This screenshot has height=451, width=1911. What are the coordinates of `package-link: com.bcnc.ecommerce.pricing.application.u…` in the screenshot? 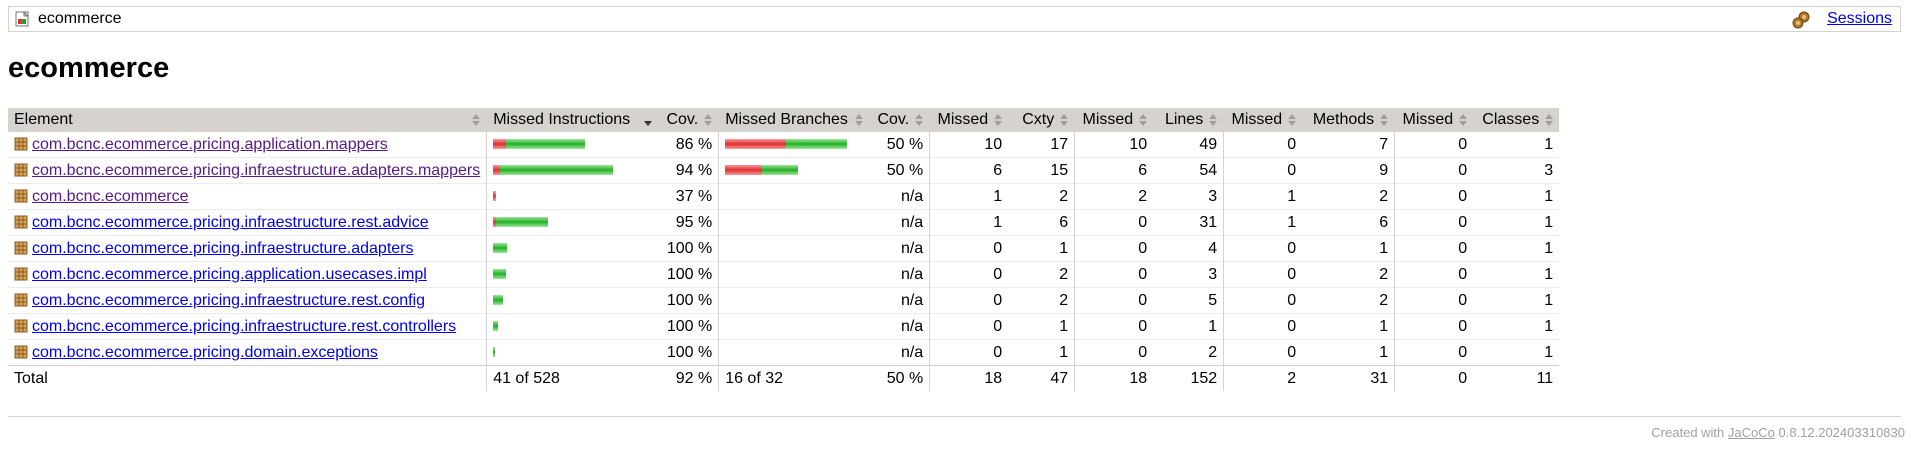 It's located at (229, 274).